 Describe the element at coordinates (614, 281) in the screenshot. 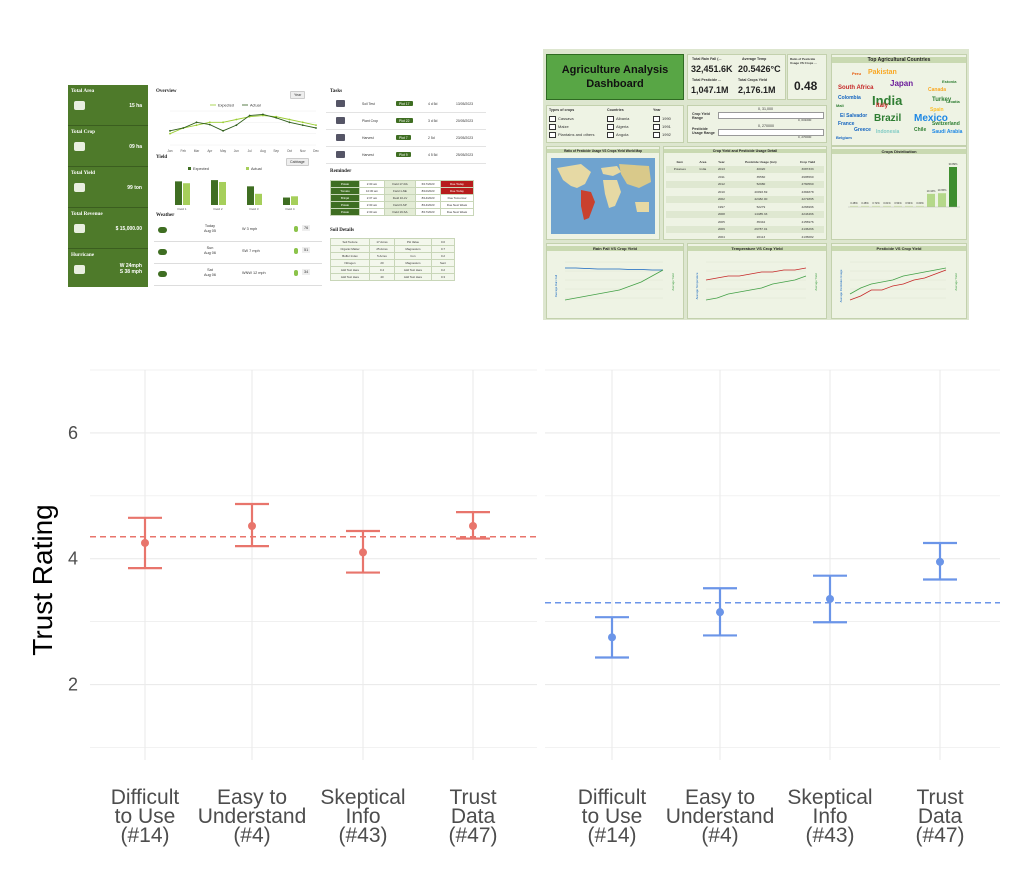

I see `rainfall-vs-yield-chart: Average Rain Fall Average Yield` at that location.